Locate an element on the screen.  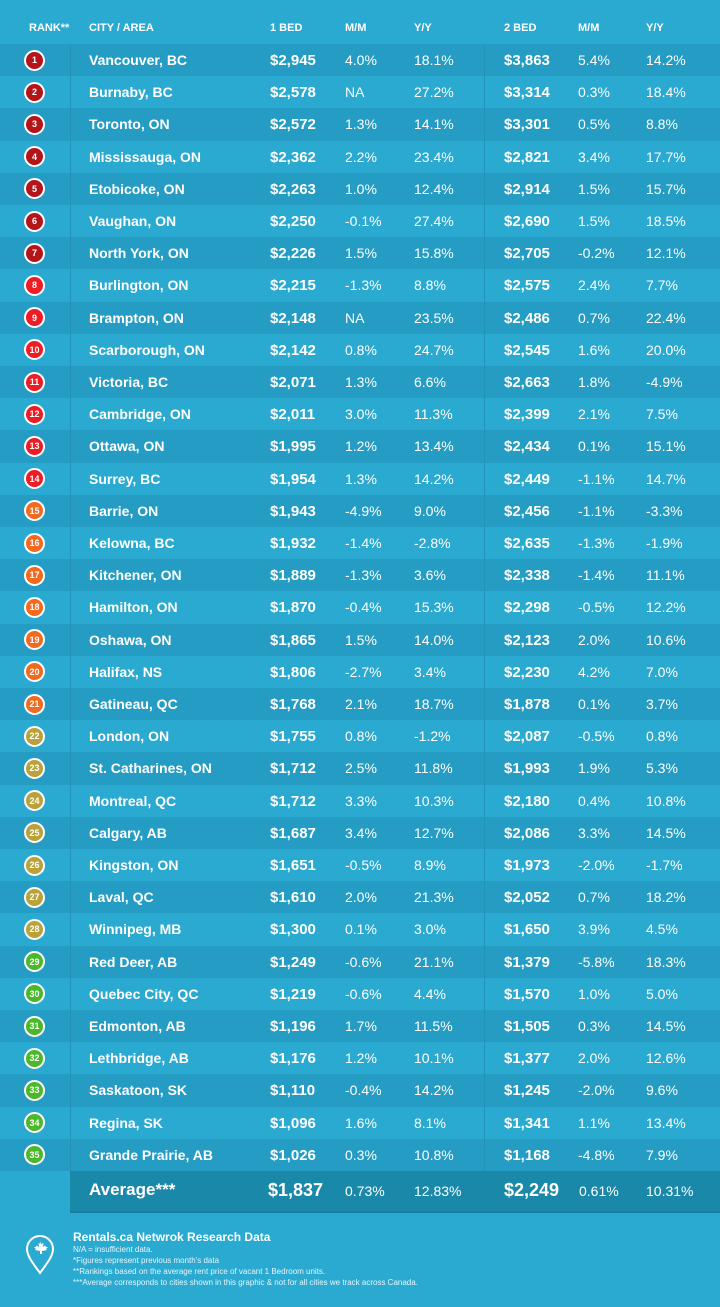
rent-2bed: $2,230 is located at coordinates (527, 672).